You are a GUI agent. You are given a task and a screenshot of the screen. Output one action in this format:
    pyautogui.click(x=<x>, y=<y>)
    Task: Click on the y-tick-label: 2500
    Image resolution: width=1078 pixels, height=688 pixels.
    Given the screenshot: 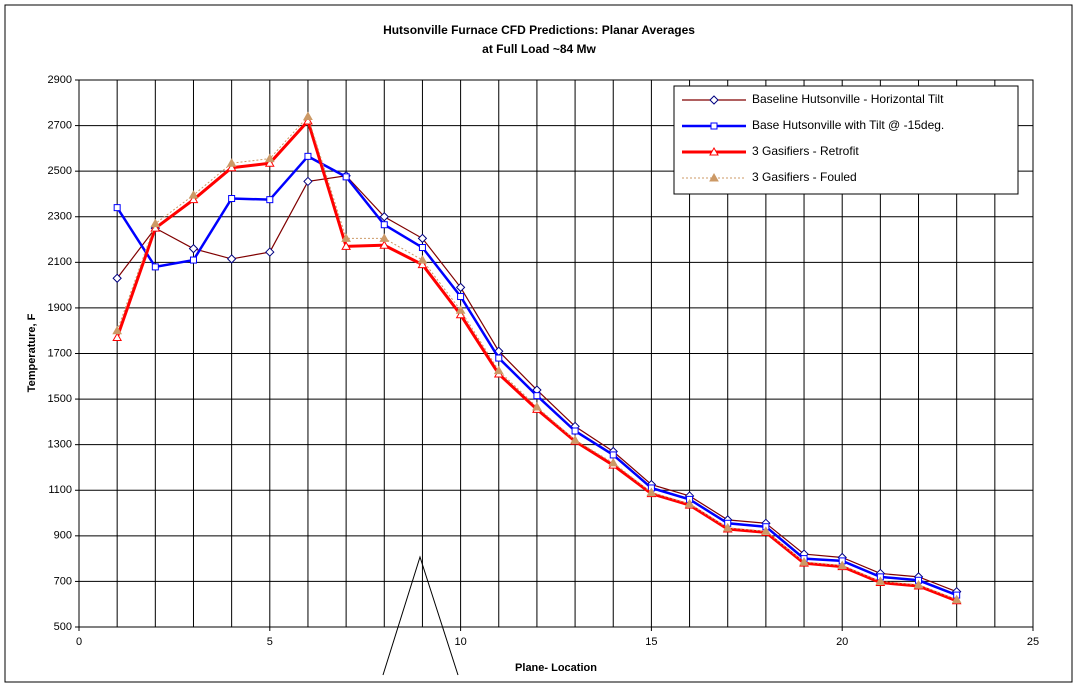 What is the action you would take?
    pyautogui.click(x=60, y=171)
    